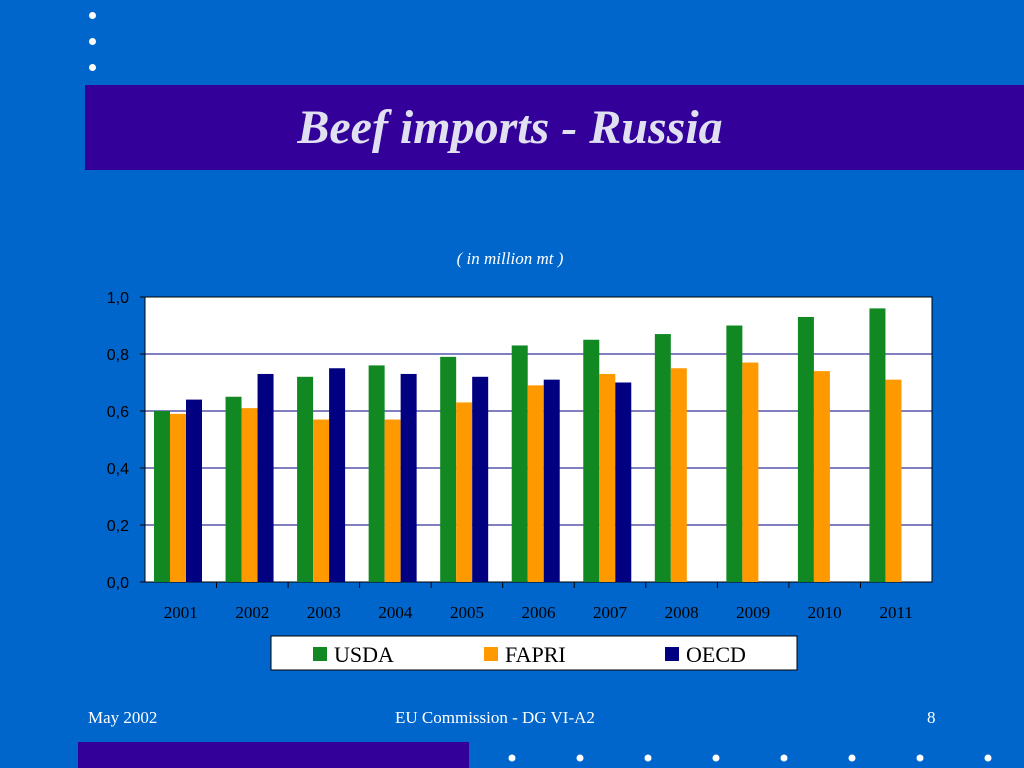 Image resolution: width=1024 pixels, height=768 pixels. I want to click on bar-usda-2009, so click(734, 453).